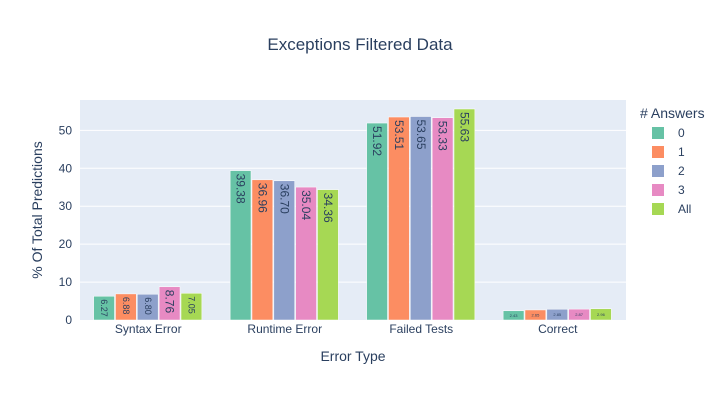 This screenshot has width=720, height=400. I want to click on bar-value-label: 2.87, so click(579, 314).